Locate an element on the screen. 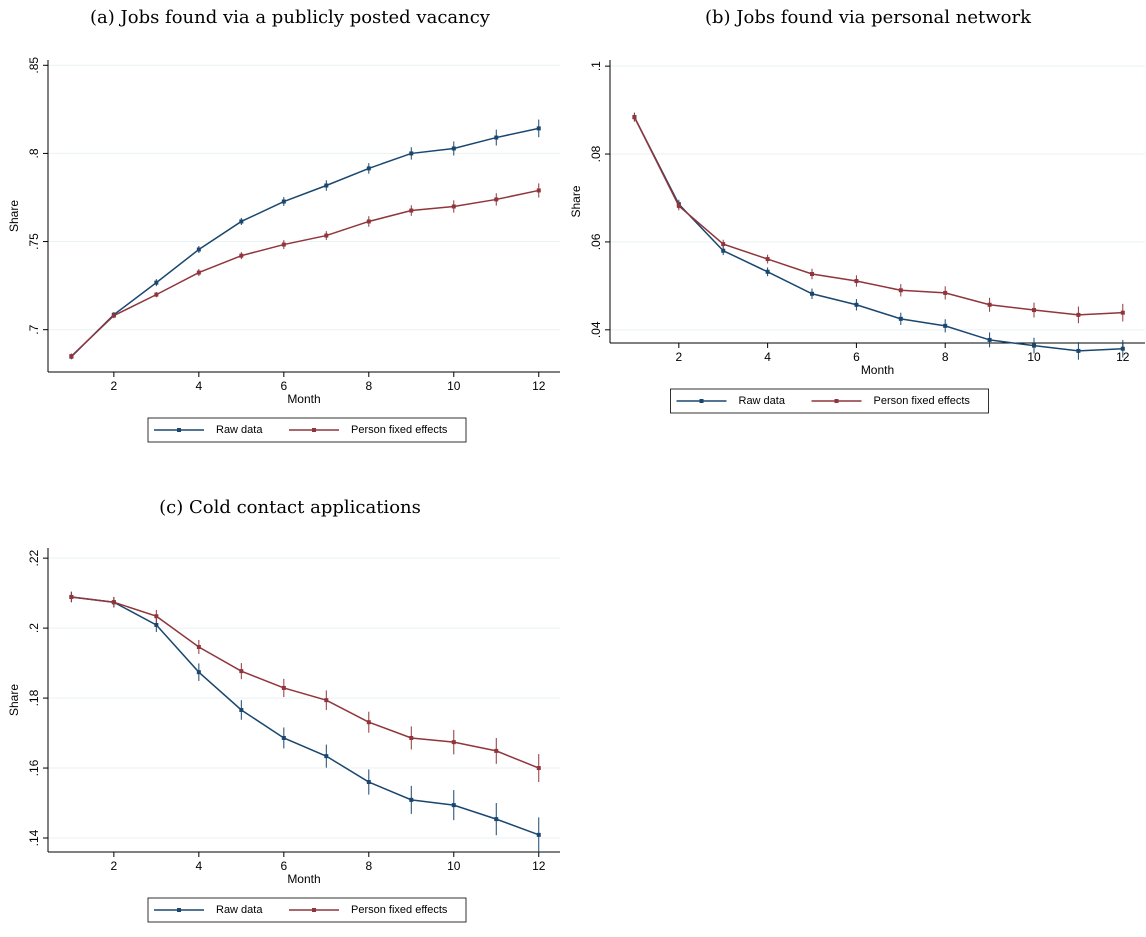  y-tick-label: .75 is located at coordinates (34, 241).